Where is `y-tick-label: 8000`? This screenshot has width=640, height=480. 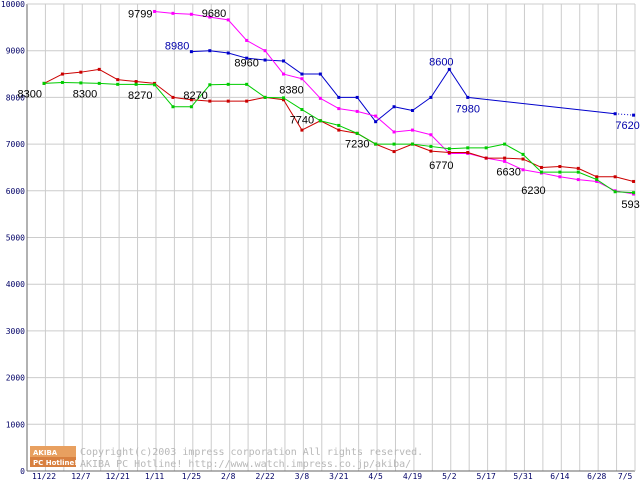
y-tick-label: 8000 is located at coordinates (15, 97).